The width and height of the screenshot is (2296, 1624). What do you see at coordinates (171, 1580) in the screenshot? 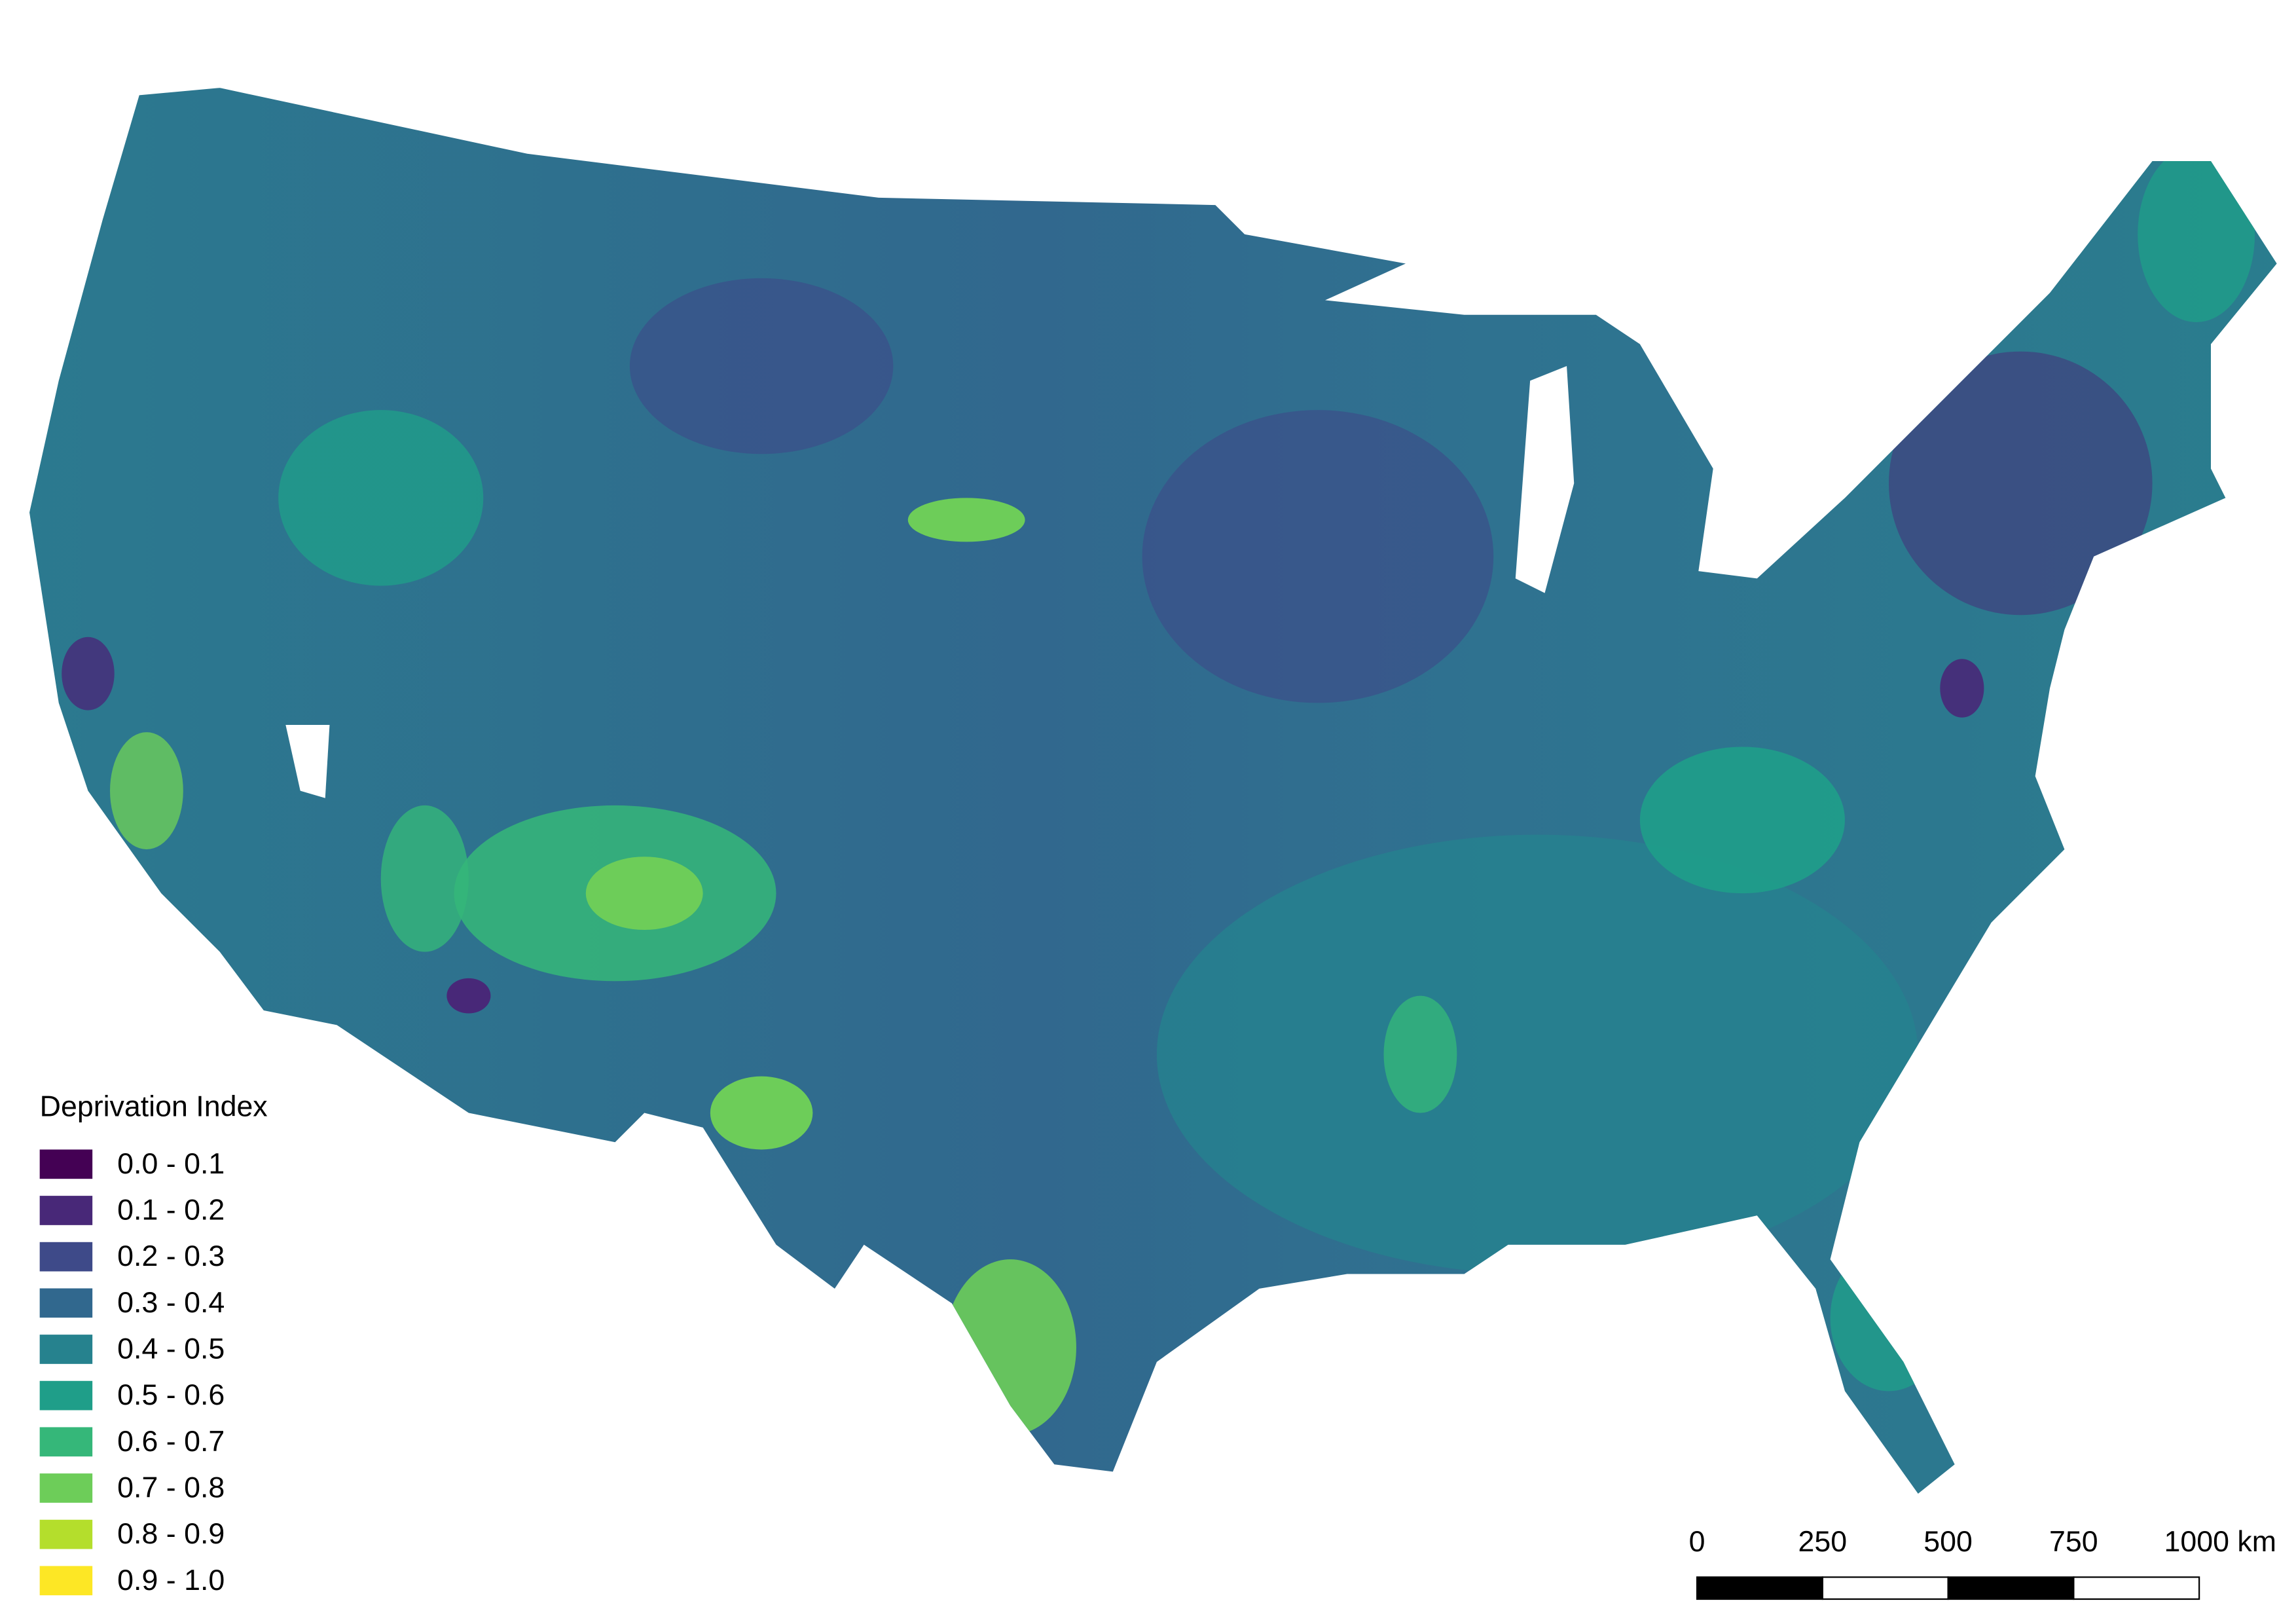
I see `legend-label: 0.9 - 1.0` at bounding box center [171, 1580].